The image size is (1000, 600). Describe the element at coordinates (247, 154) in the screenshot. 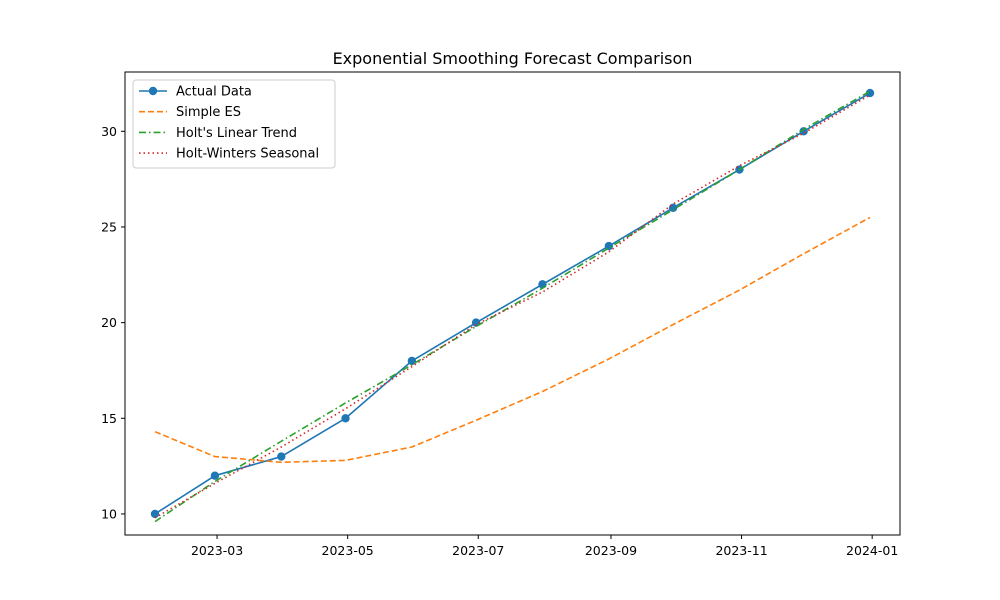

I see `legend-label: Holt-Winters Seasonal` at that location.